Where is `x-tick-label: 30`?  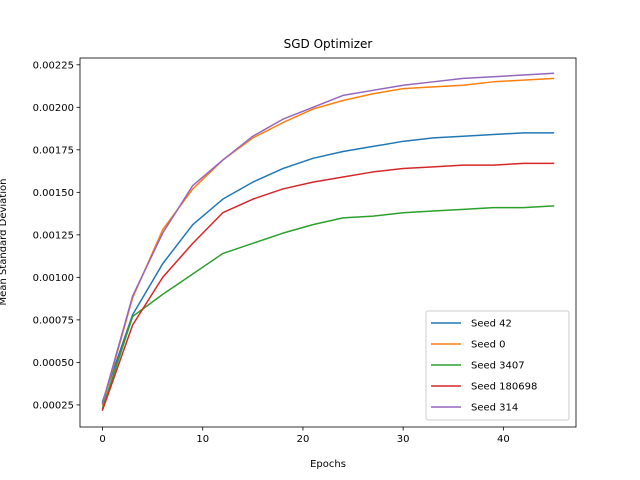
x-tick-label: 30 is located at coordinates (403, 439).